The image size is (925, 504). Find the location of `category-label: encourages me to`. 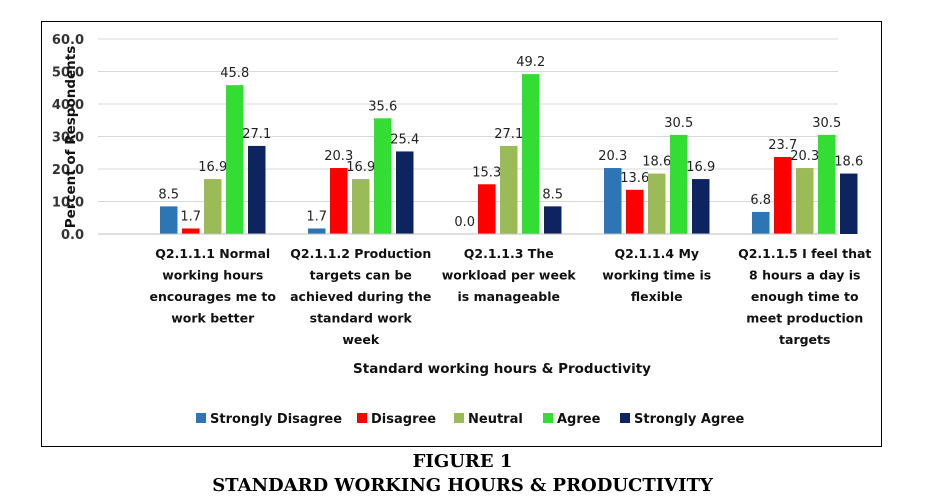

category-label: encourages me to is located at coordinates (212, 296).